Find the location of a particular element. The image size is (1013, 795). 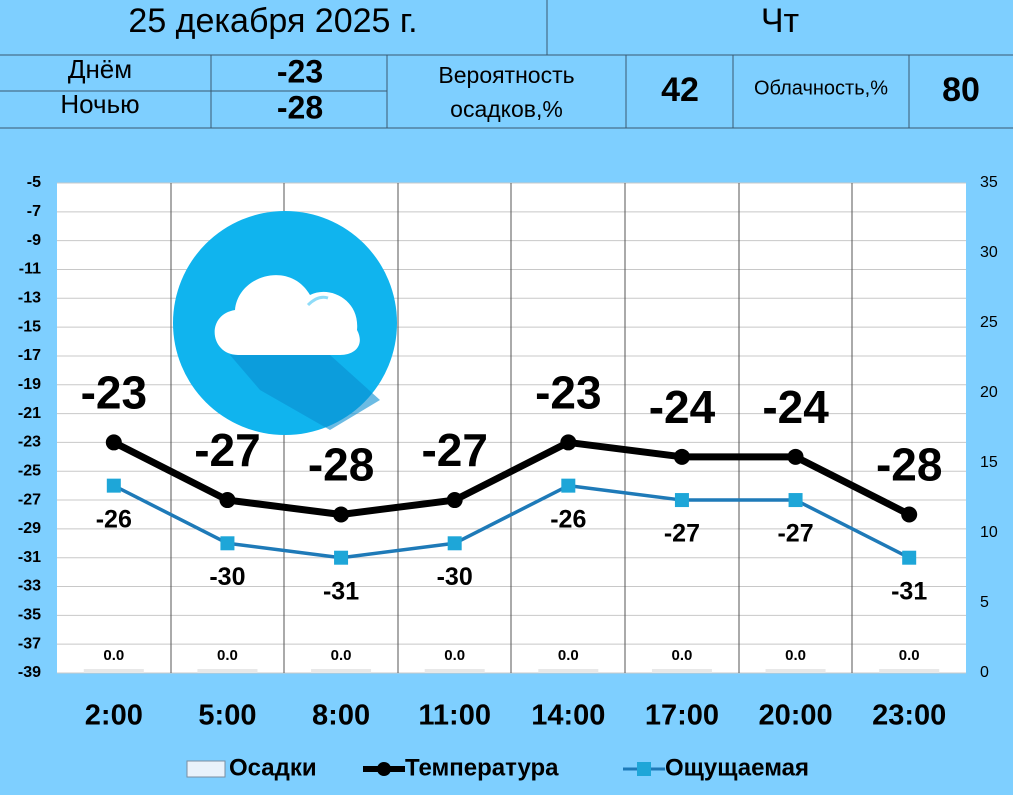

precip-label-box: Вероятность осадков,% is located at coordinates (506, 91).